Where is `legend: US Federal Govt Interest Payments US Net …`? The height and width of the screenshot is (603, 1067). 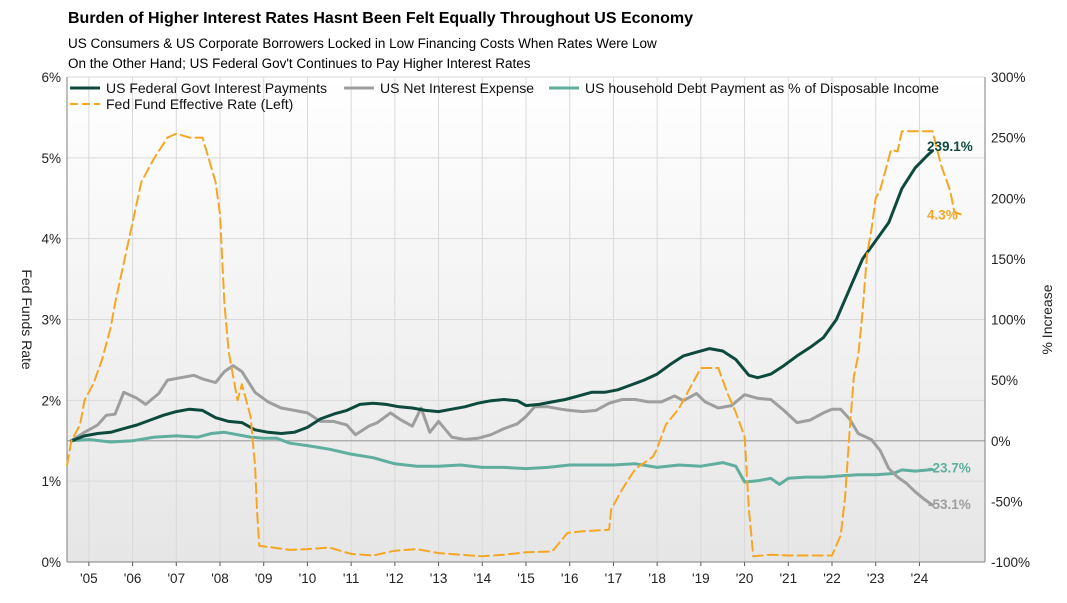 legend: US Federal Govt Interest Payments US Net … is located at coordinates (504, 96).